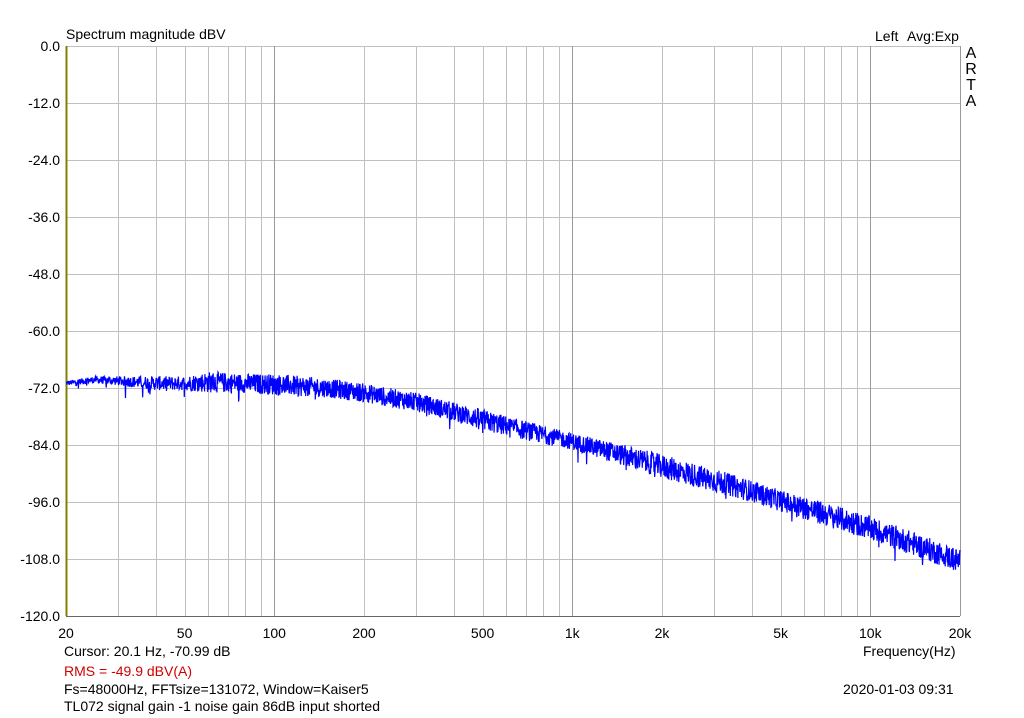  Describe the element at coordinates (44, 388) in the screenshot. I see `y-tick-label: -72.0` at that location.